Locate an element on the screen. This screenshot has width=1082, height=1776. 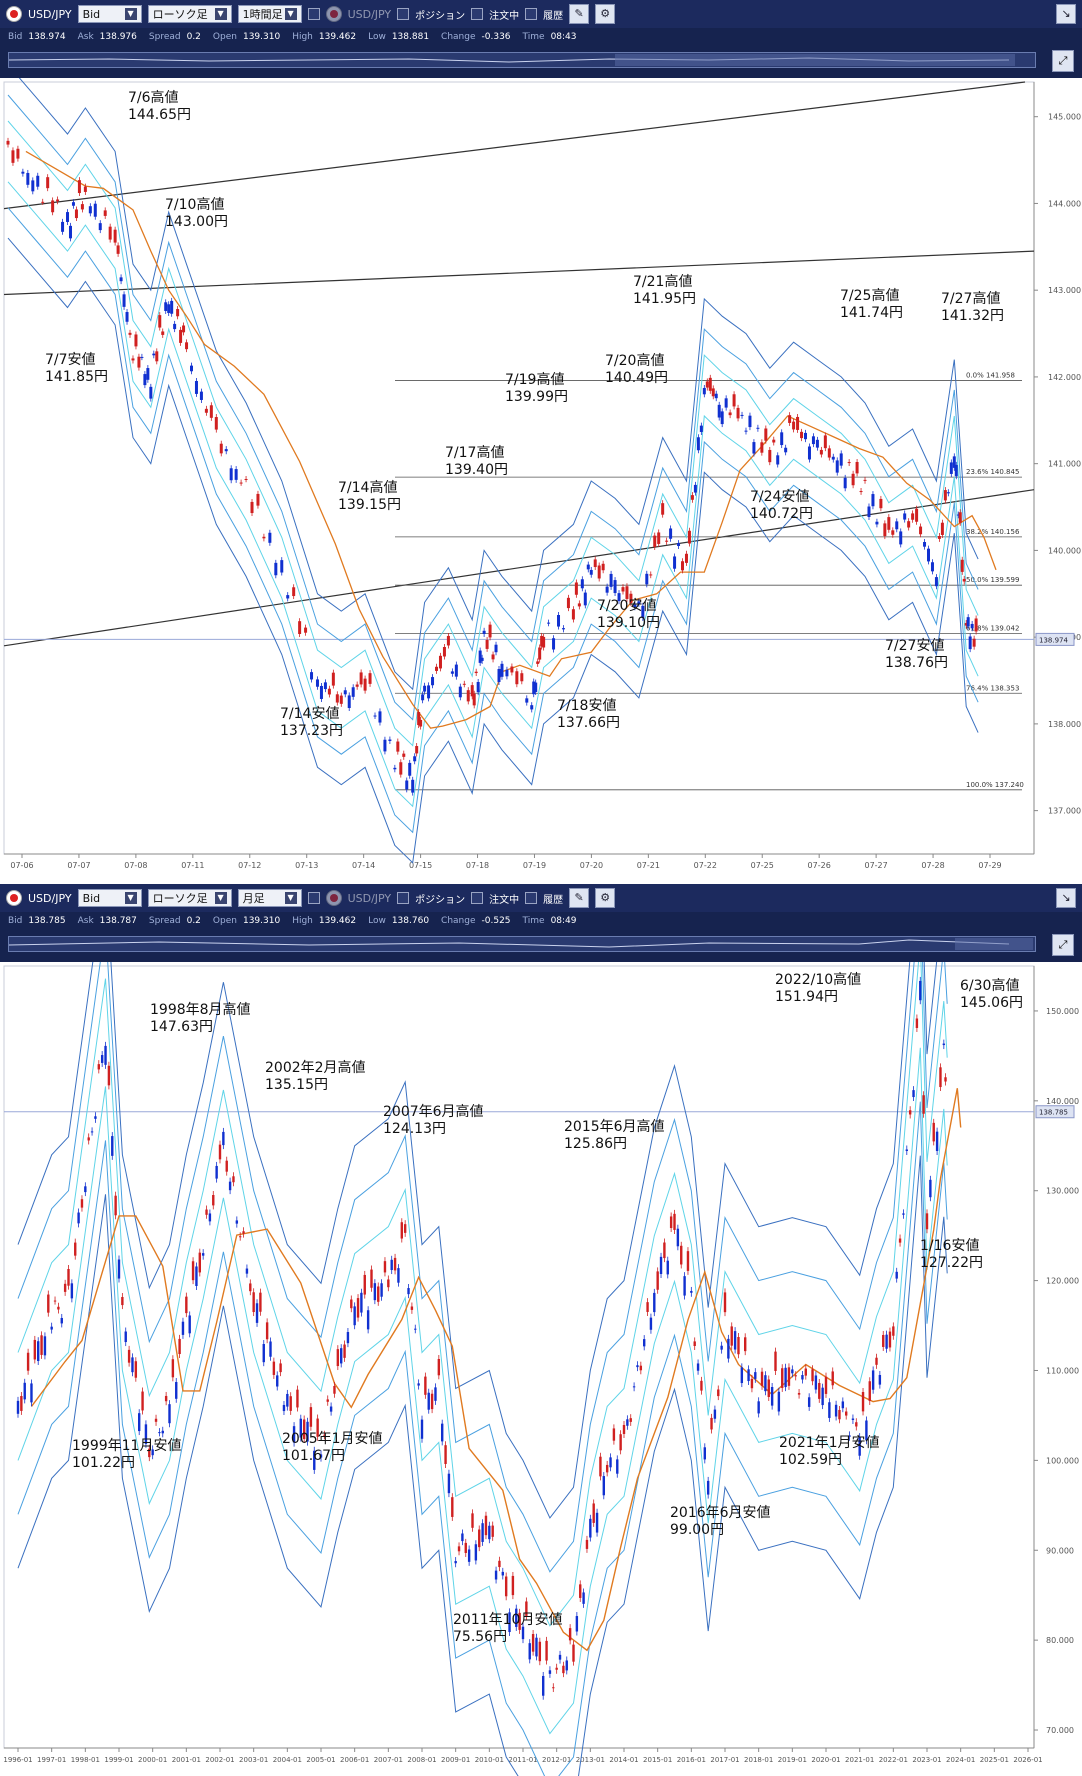
chevron-down-icon: ▼ is located at coordinates (290, 14).